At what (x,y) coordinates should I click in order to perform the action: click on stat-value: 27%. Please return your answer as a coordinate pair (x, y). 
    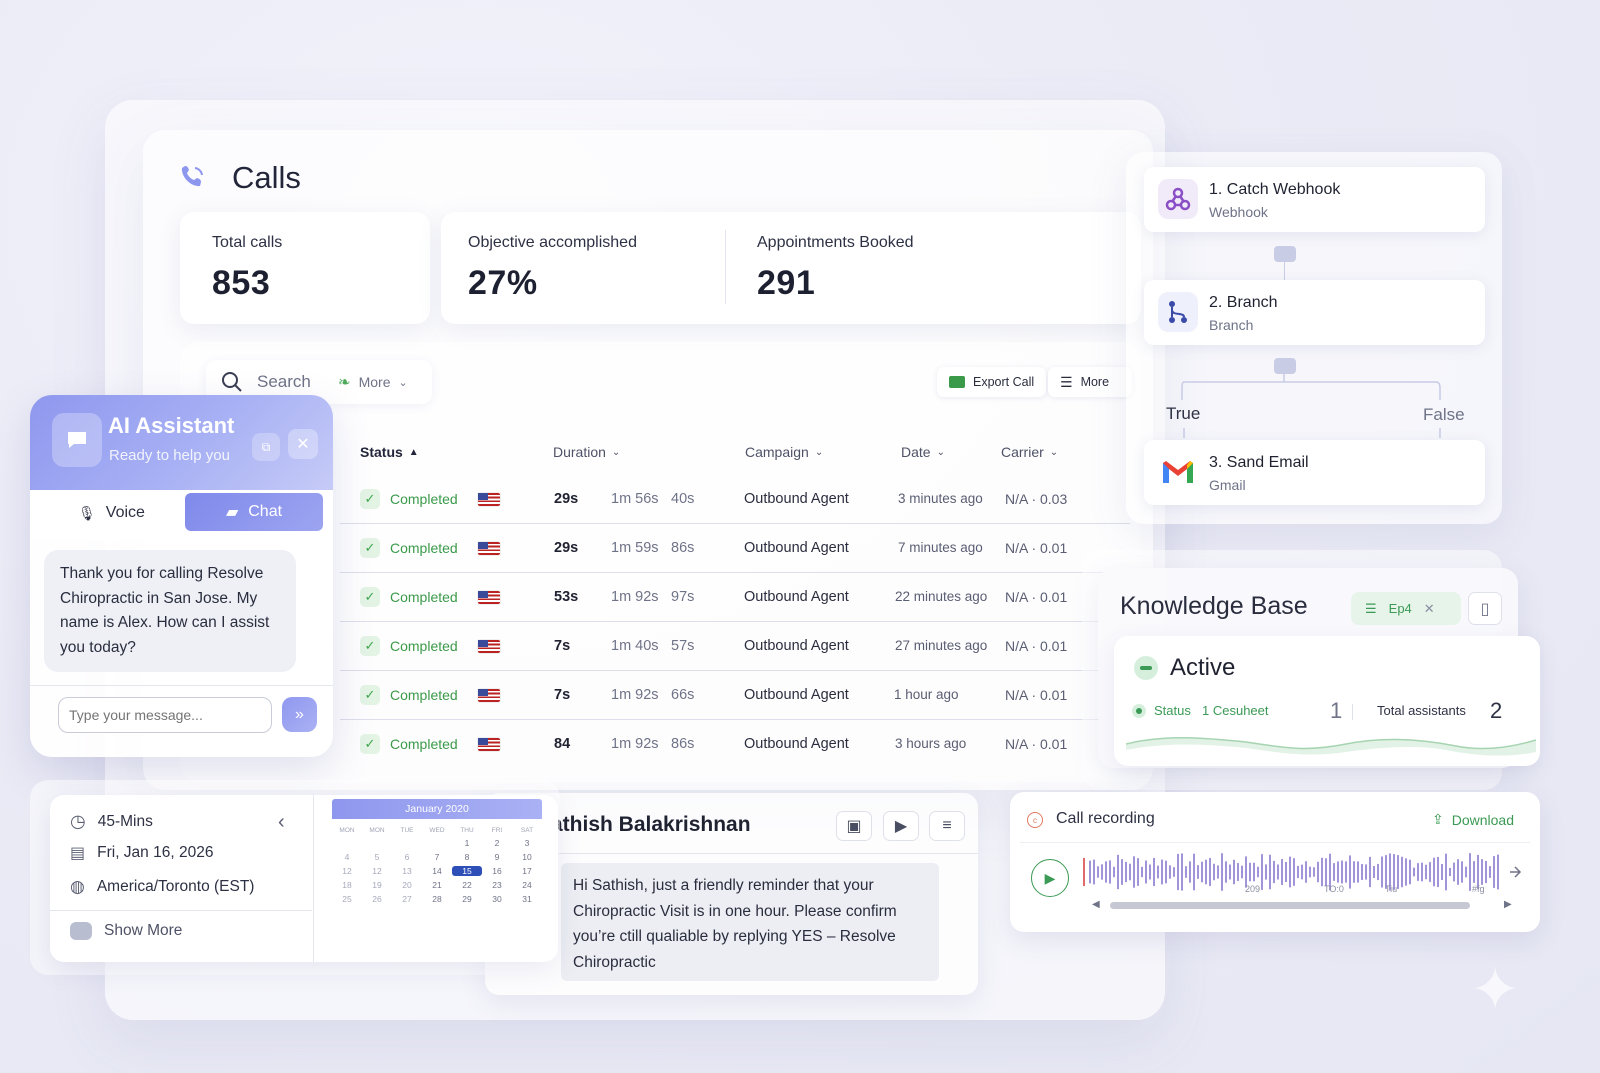
    Looking at the image, I should click on (503, 283).